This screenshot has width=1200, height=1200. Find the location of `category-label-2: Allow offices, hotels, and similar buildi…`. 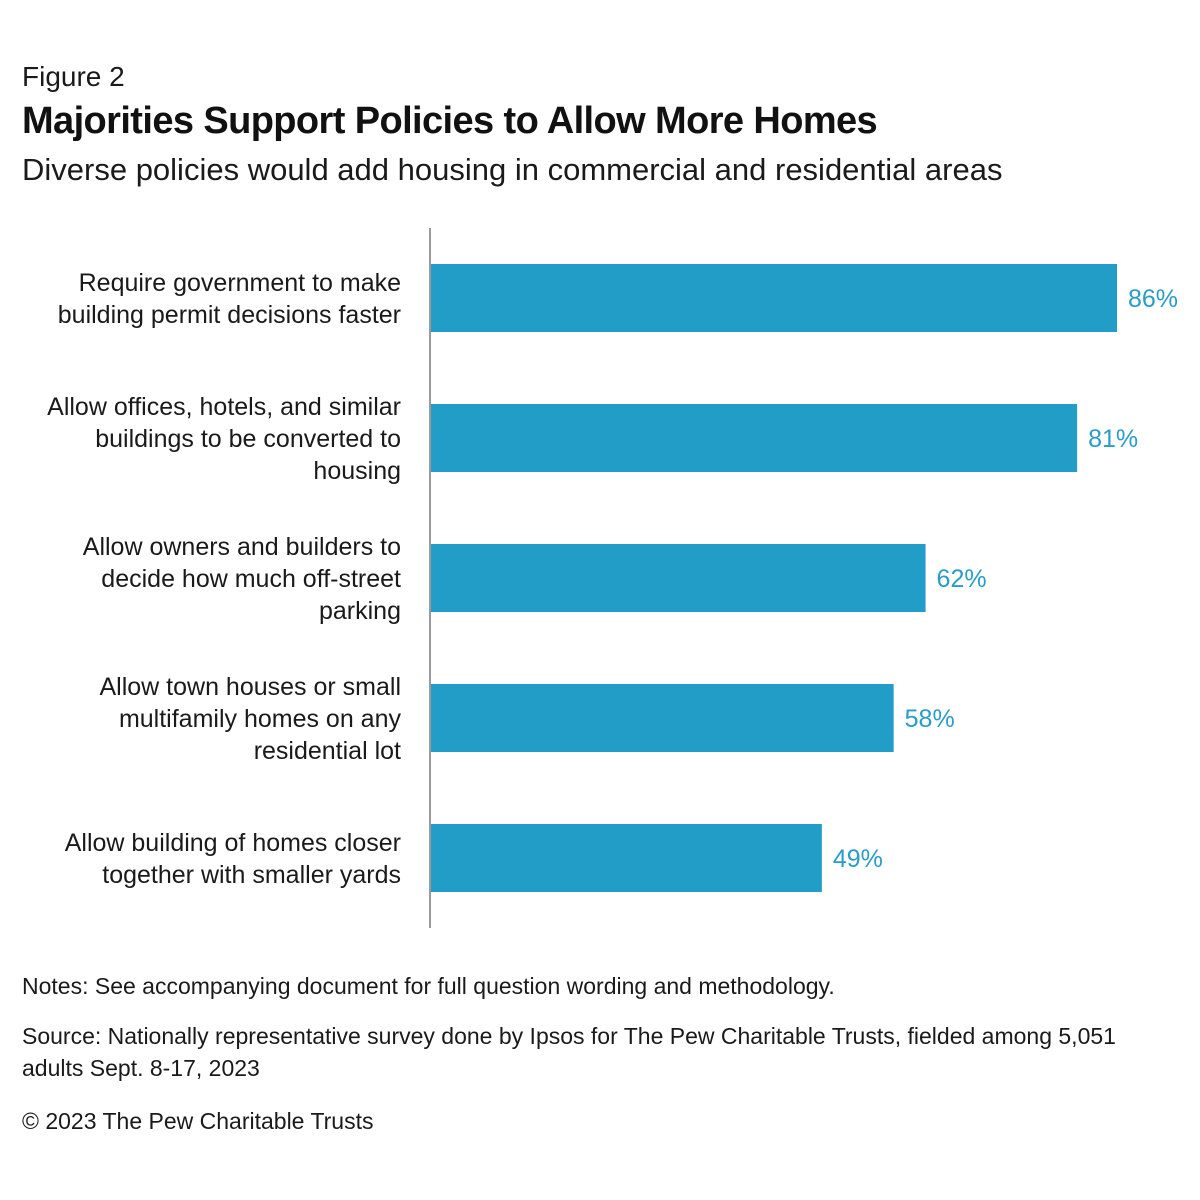

category-label-2: Allow offices, hotels, and similar buildi… is located at coordinates (224, 439).